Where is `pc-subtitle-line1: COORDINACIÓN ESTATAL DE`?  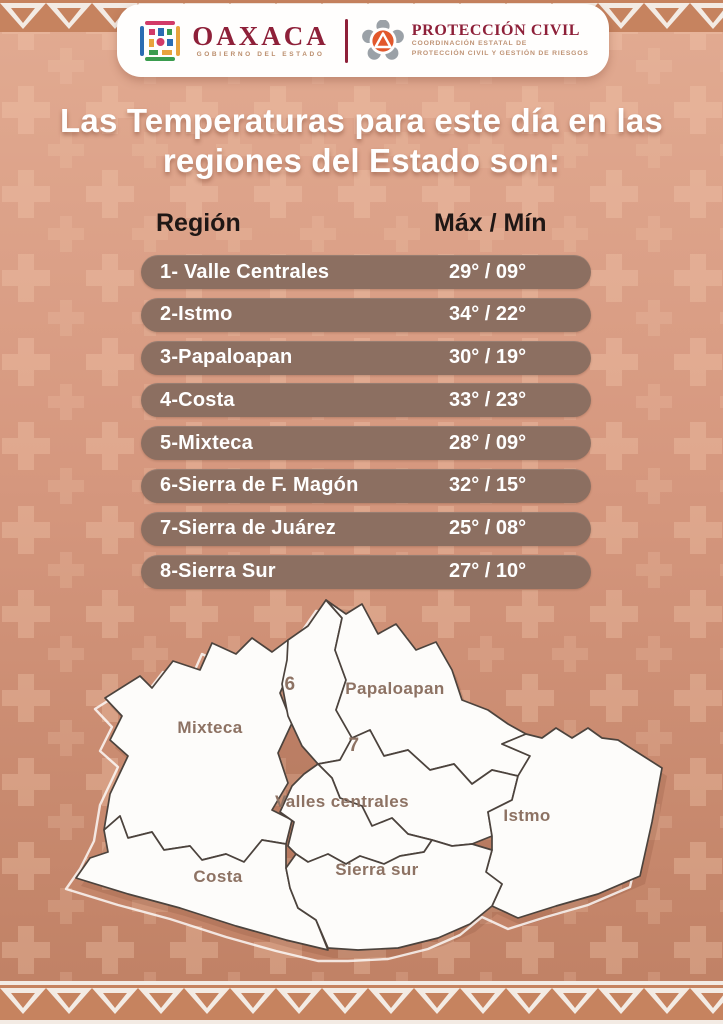 pc-subtitle-line1: COORDINACIÓN ESTATAL DE is located at coordinates (469, 43).